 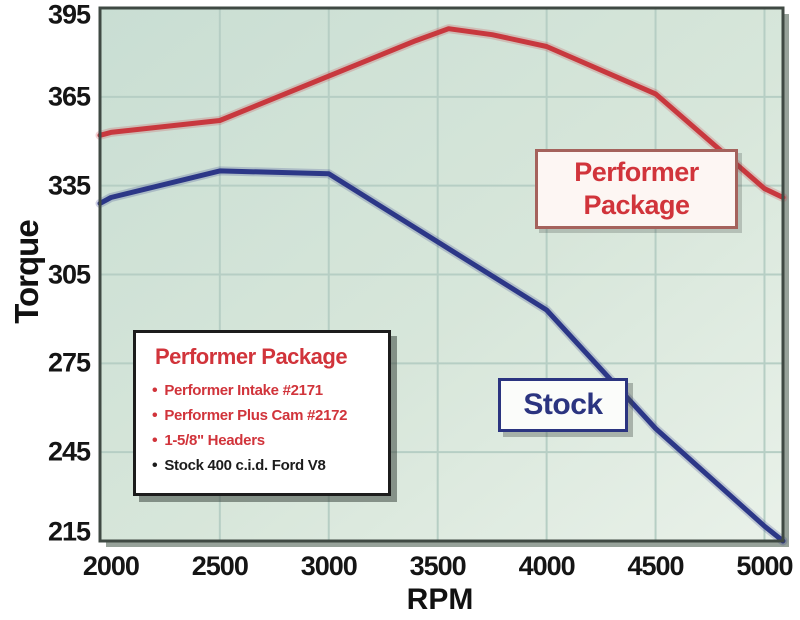 What do you see at coordinates (243, 390) in the screenshot?
I see `legend-item-text: Performer Intake #2171` at bounding box center [243, 390].